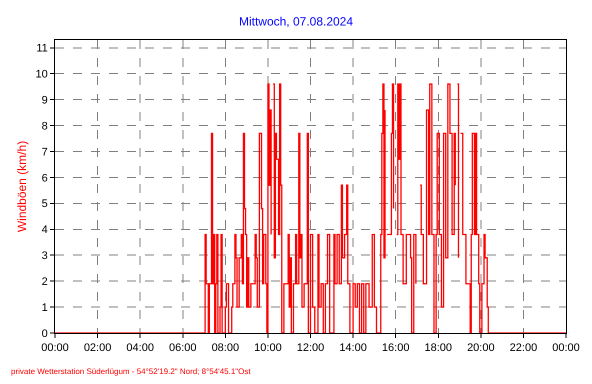  I want to click on x-tick-label: 14:00, so click(353, 348).